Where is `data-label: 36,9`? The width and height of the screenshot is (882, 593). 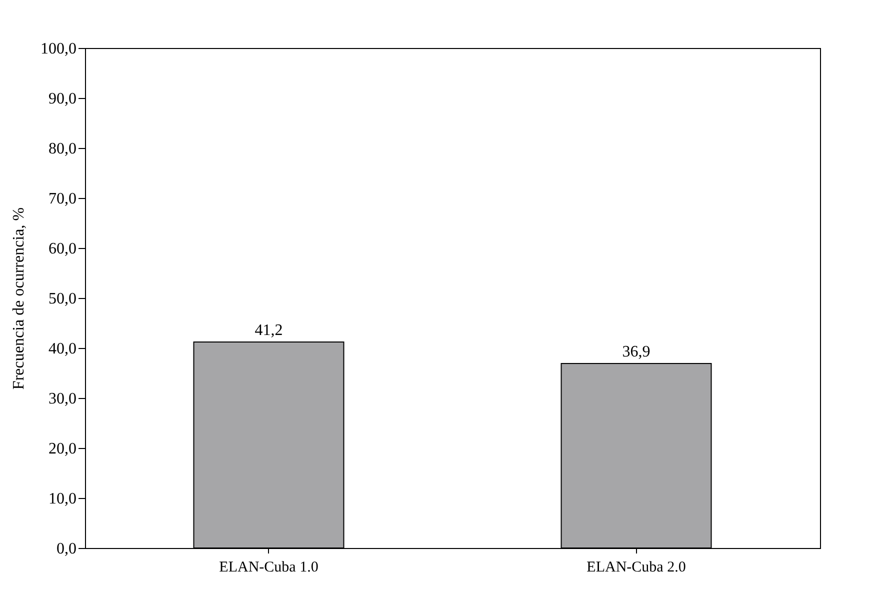
data-label: 36,9 is located at coordinates (636, 352).